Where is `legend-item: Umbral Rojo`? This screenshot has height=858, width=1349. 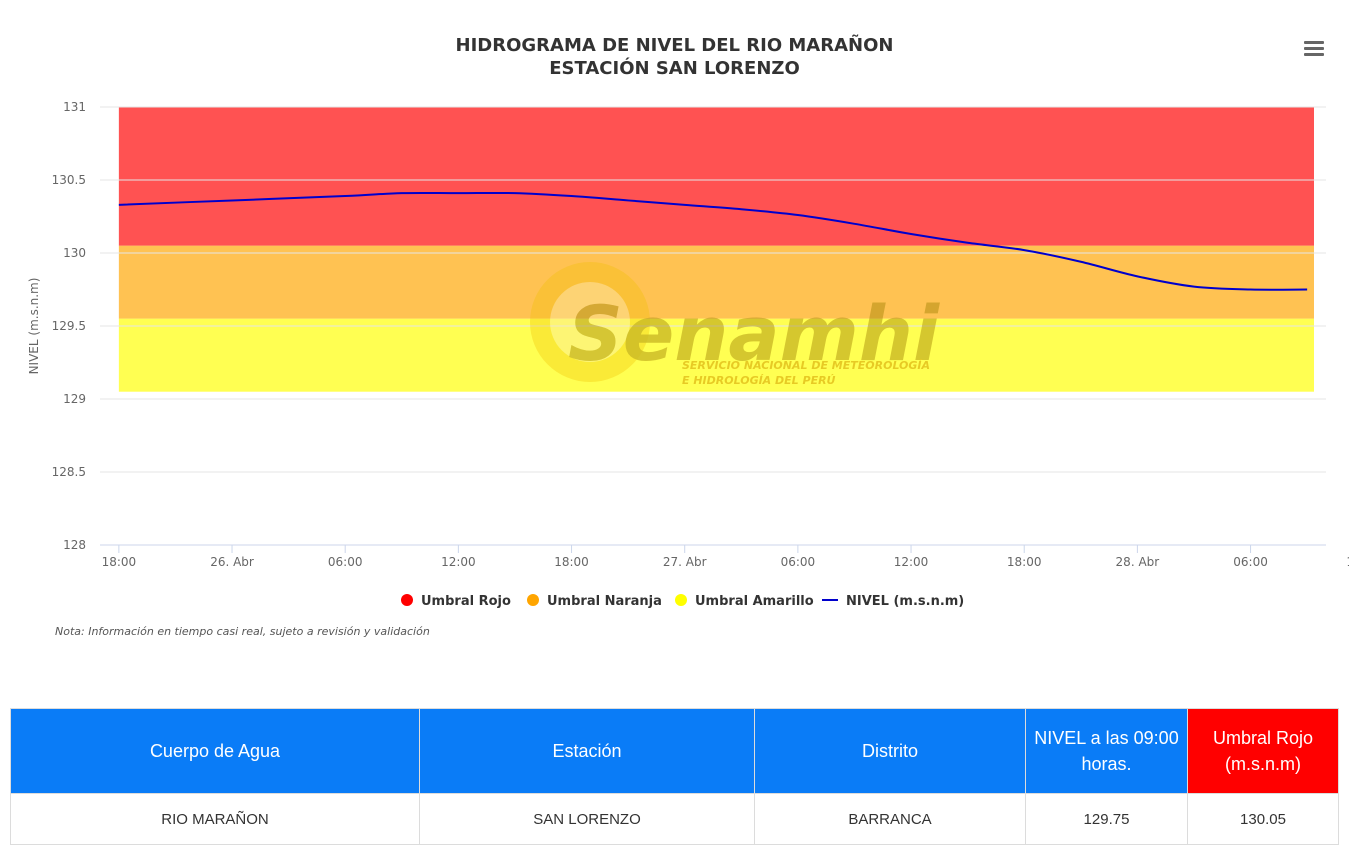
legend-item: Umbral Rojo is located at coordinates (456, 601).